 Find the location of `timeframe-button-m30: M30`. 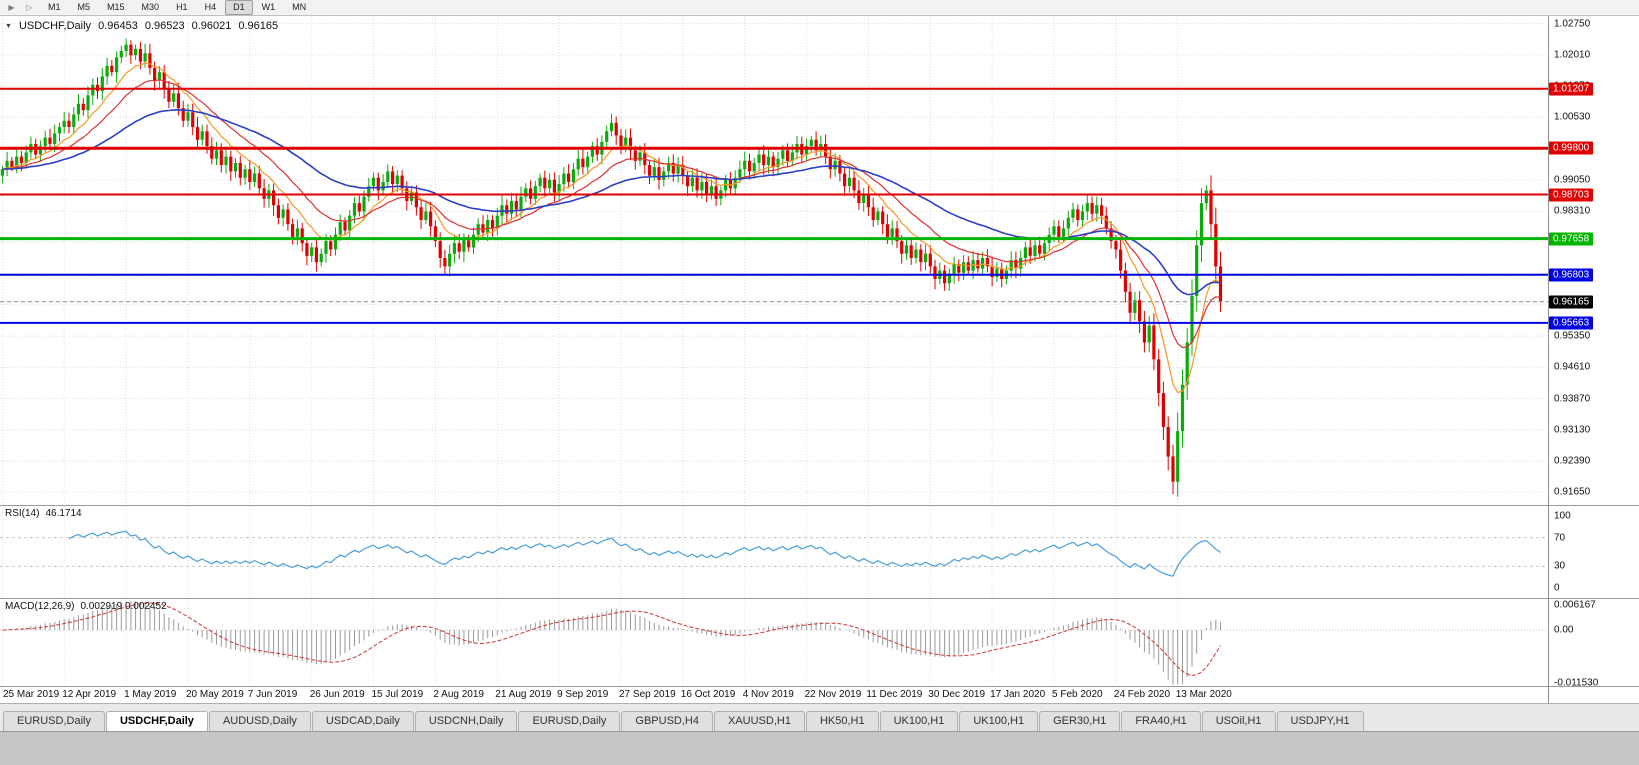

timeframe-button-m30: M30 is located at coordinates (150, 7).